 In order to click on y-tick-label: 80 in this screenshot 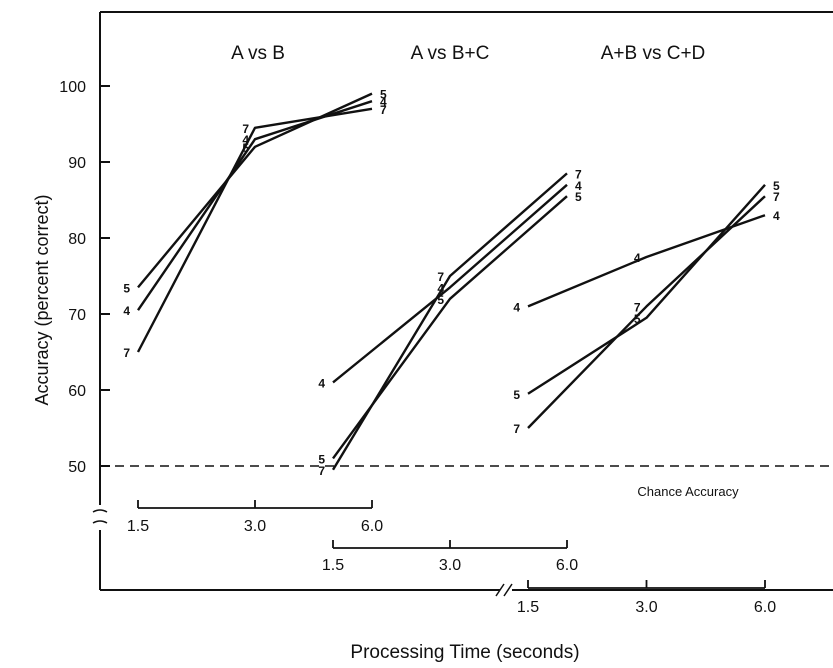, I will do `click(77, 239)`.